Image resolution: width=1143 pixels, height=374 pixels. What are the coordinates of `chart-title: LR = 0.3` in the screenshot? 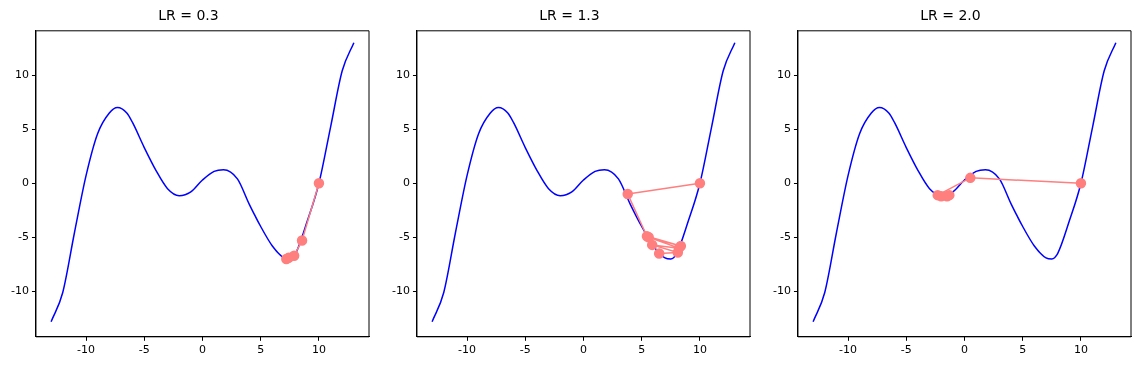 It's located at (188, 15).